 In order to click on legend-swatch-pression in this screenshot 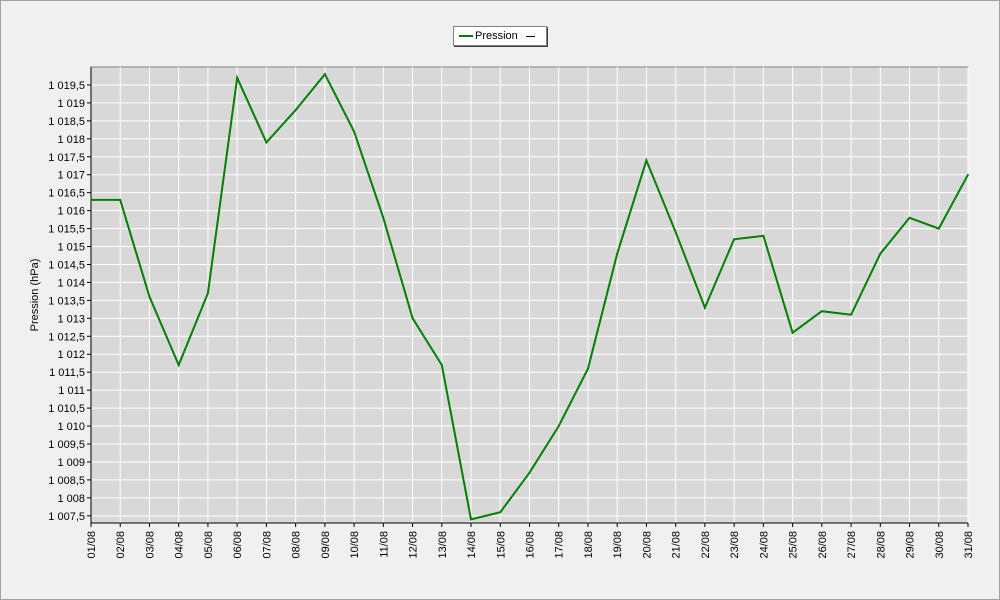, I will do `click(466, 36)`.